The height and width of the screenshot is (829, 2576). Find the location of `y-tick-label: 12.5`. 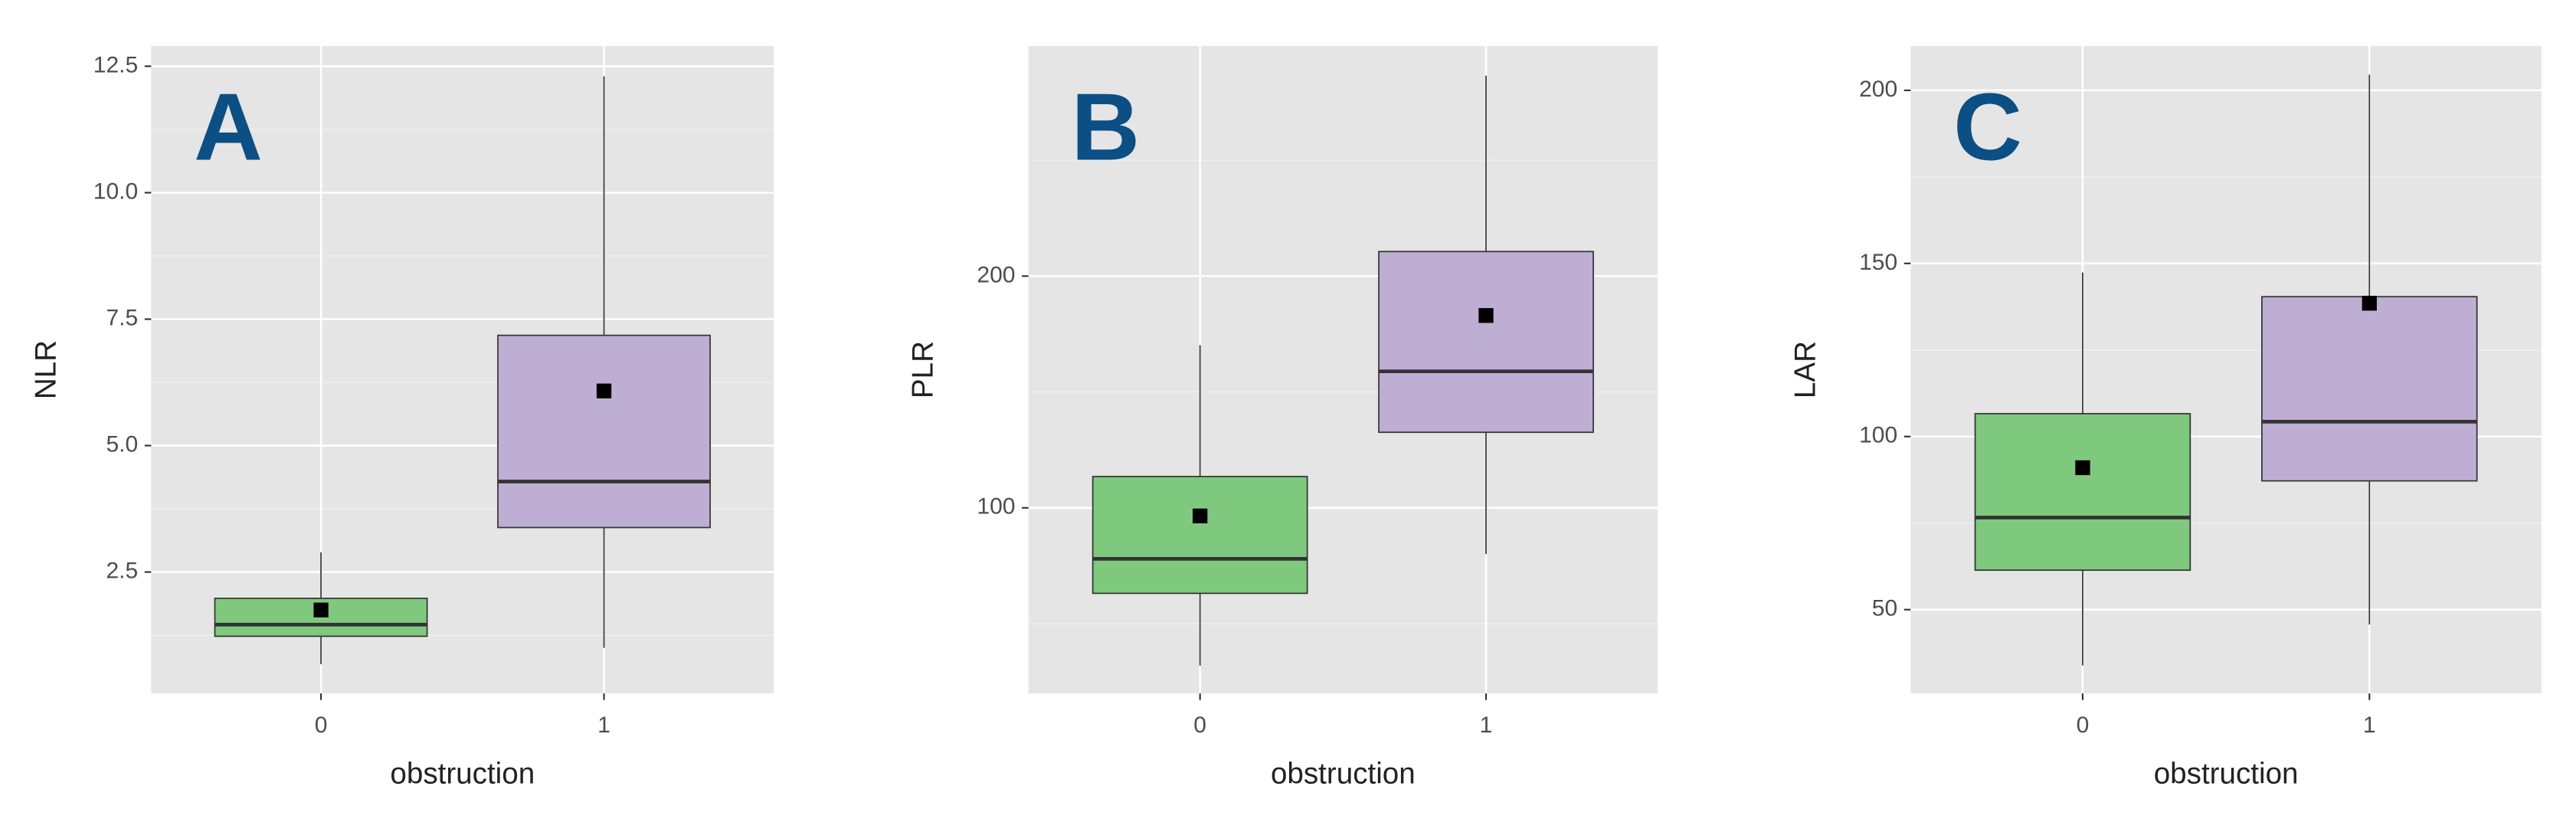

y-tick-label: 12.5 is located at coordinates (115, 65).